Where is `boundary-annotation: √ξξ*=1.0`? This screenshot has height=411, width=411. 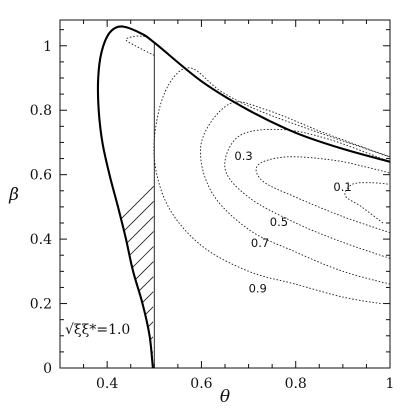
boundary-annotation: √ξξ*=1.0 is located at coordinates (97, 330).